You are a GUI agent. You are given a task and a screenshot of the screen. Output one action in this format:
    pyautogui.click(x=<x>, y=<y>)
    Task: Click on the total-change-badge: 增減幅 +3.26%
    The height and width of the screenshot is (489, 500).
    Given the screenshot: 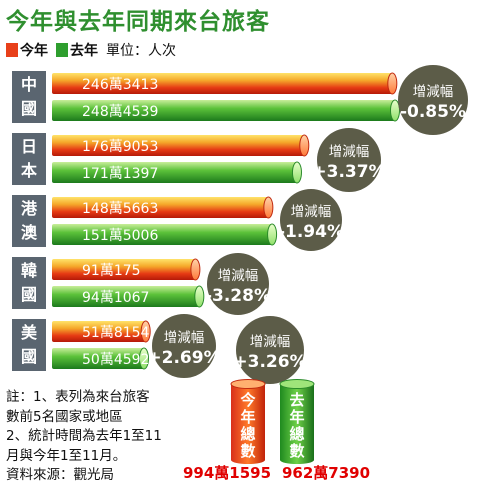 What is the action you would take?
    pyautogui.click(x=270, y=350)
    